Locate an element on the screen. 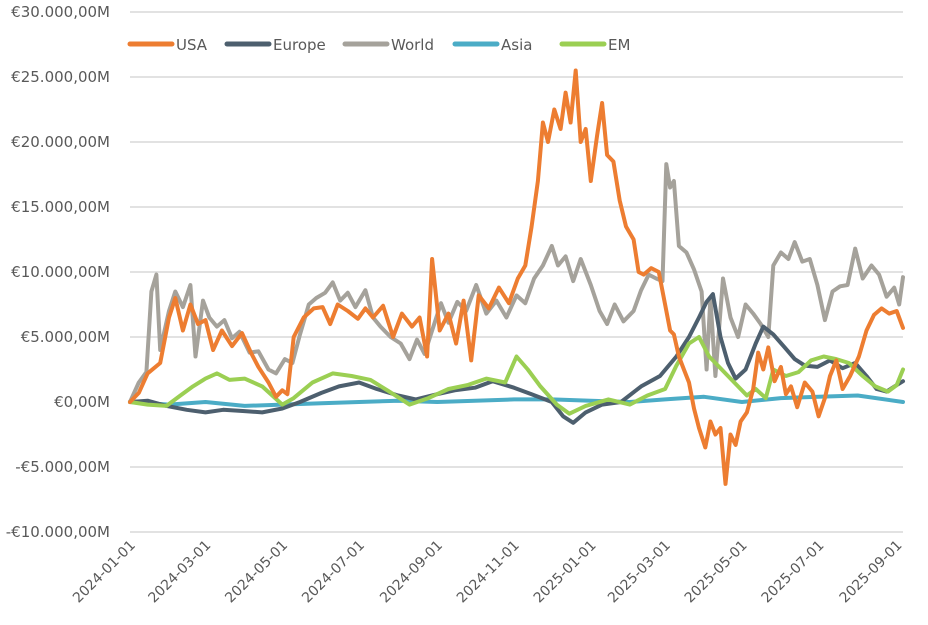 This screenshot has width=928, height=625. legend-label-world: World is located at coordinates (412, 45).